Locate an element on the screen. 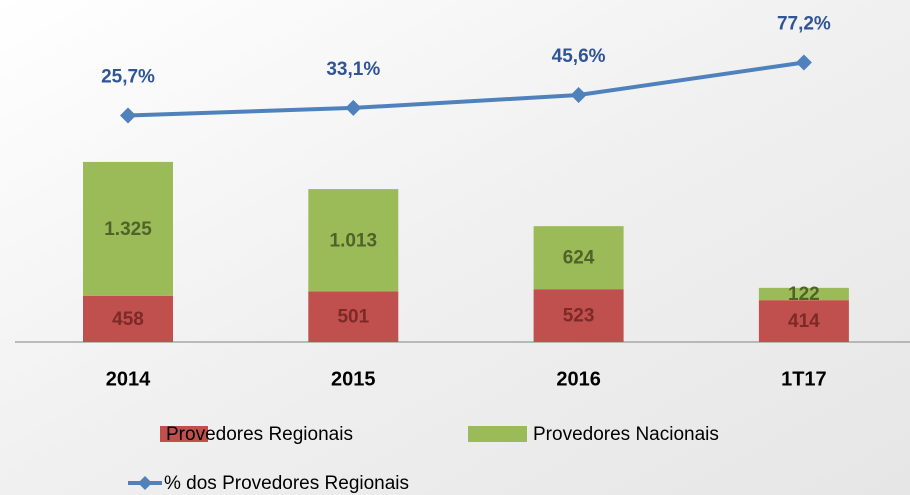  line is located at coordinates (466, 89).